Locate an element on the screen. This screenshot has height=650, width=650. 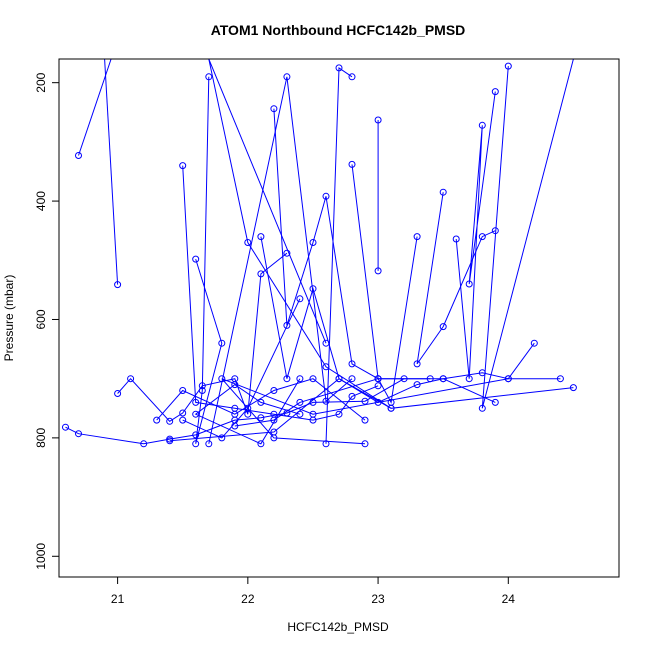
x-axis-label: HCFC142b_PMSD is located at coordinates (338, 627).